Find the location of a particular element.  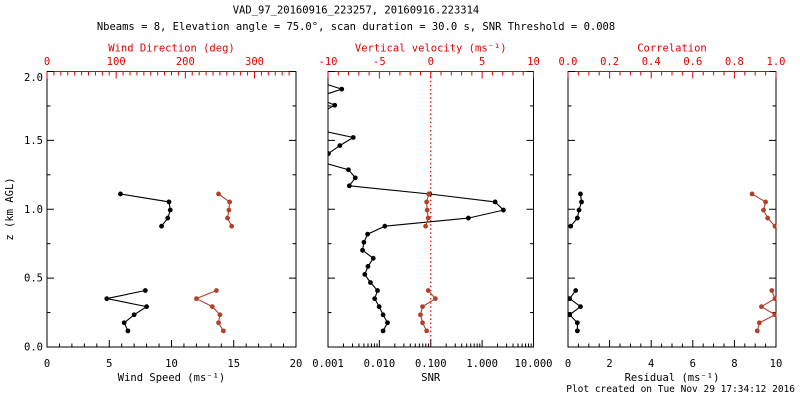

bottom-tick-label: 4 is located at coordinates (651, 364).